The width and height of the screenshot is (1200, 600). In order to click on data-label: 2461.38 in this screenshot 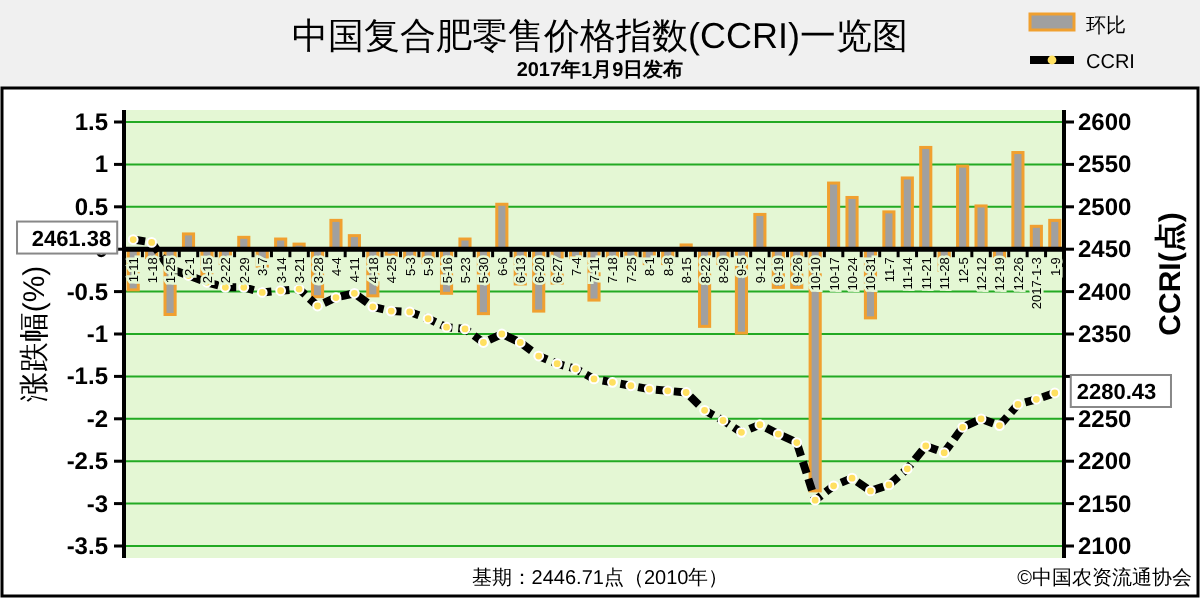, I will do `click(71, 239)`.